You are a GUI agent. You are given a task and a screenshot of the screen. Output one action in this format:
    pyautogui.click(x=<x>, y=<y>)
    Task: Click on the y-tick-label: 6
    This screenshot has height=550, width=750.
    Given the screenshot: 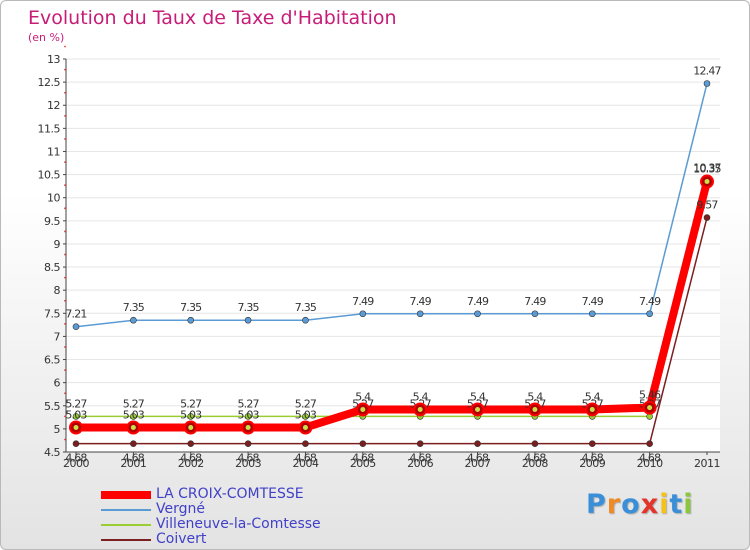 What is the action you would take?
    pyautogui.click(x=57, y=383)
    